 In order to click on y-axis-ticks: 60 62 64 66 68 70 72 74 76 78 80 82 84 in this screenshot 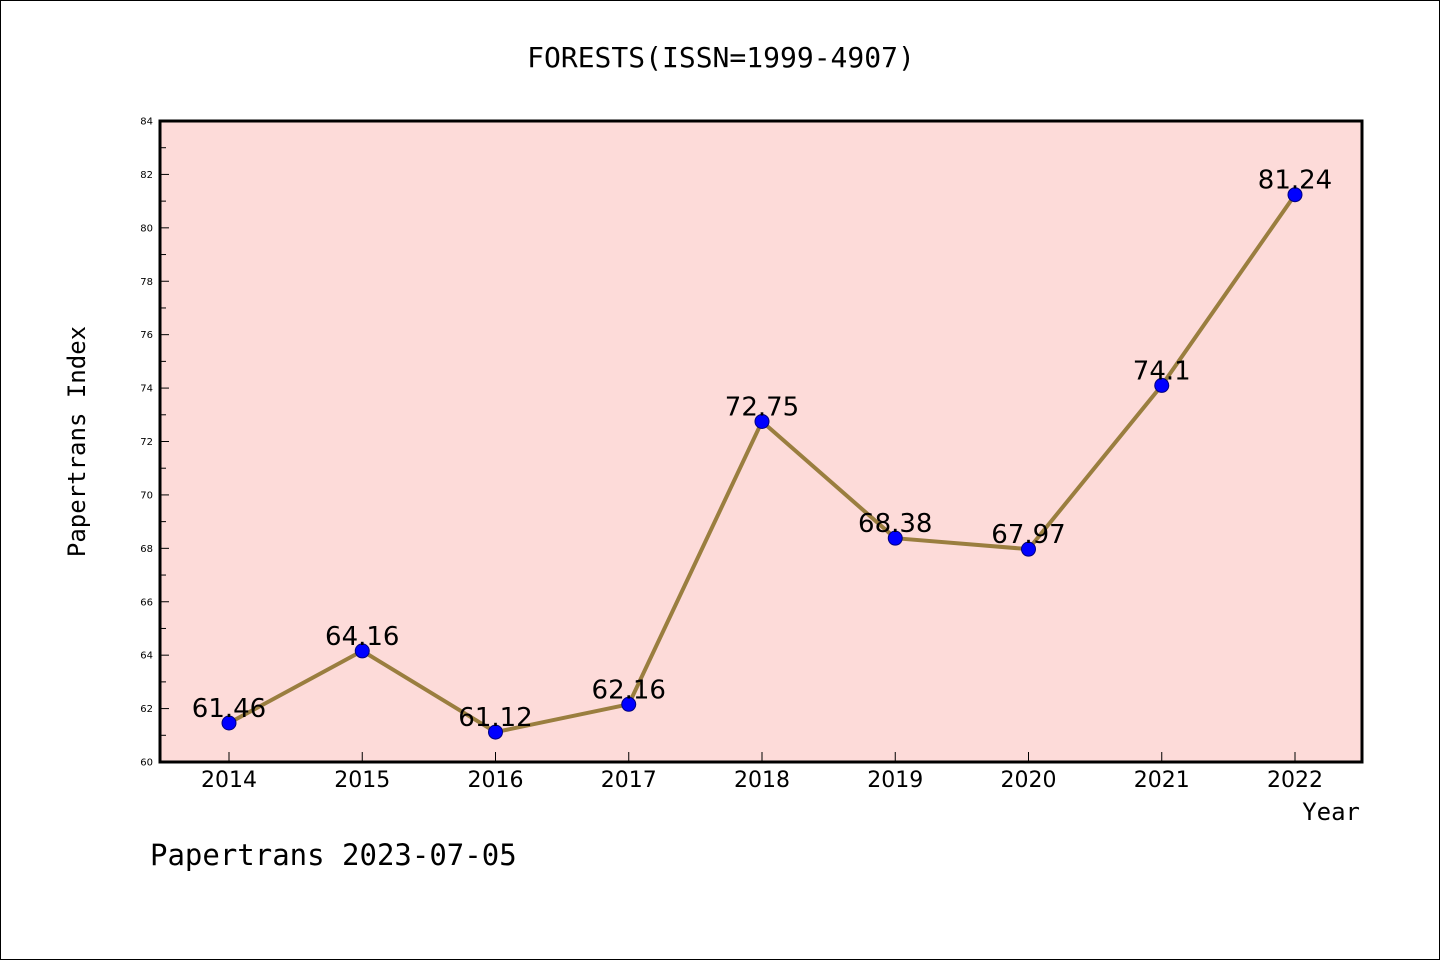, I will do `click(154, 443)`.